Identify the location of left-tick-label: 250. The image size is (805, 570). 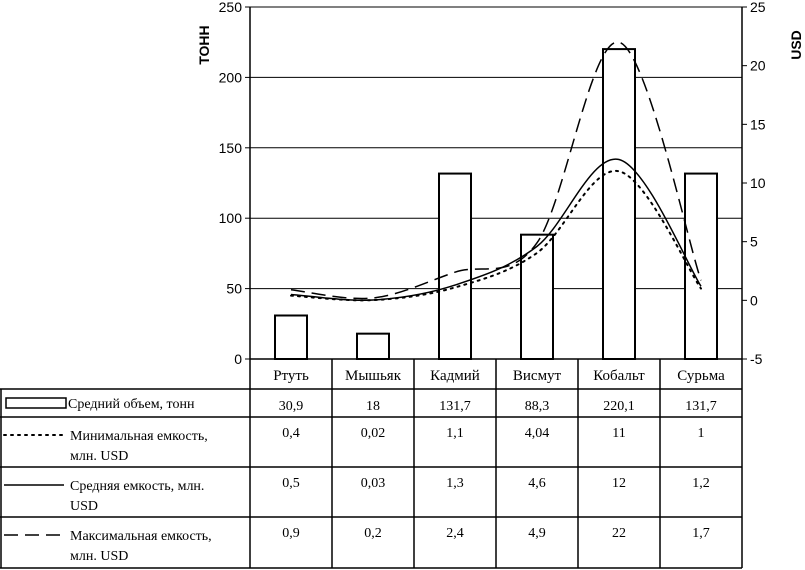
(231, 7).